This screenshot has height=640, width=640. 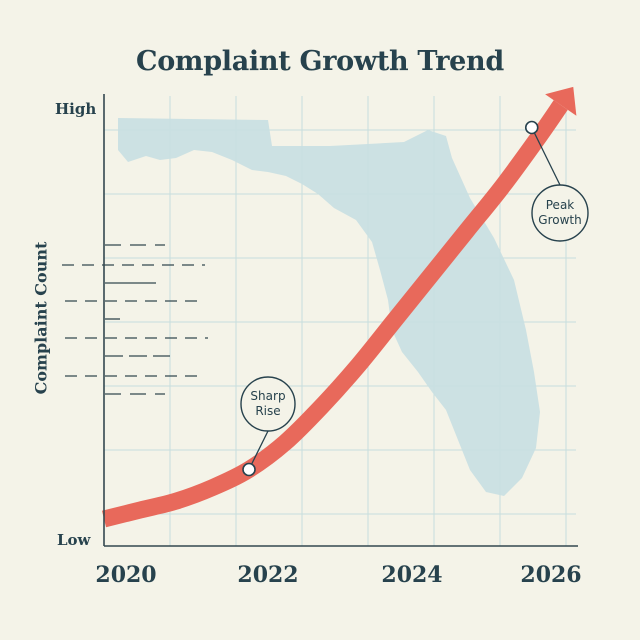 What do you see at coordinates (320, 61) in the screenshot?
I see `chart-title: Complaint Growth Trend` at bounding box center [320, 61].